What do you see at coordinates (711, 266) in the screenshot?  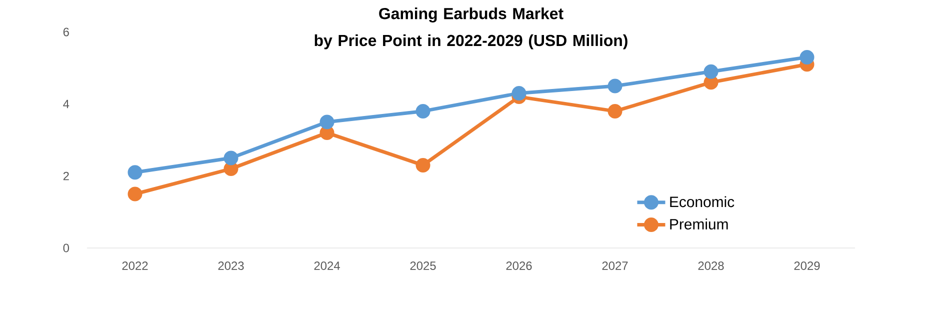 I see `x-tick-label: 2028` at bounding box center [711, 266].